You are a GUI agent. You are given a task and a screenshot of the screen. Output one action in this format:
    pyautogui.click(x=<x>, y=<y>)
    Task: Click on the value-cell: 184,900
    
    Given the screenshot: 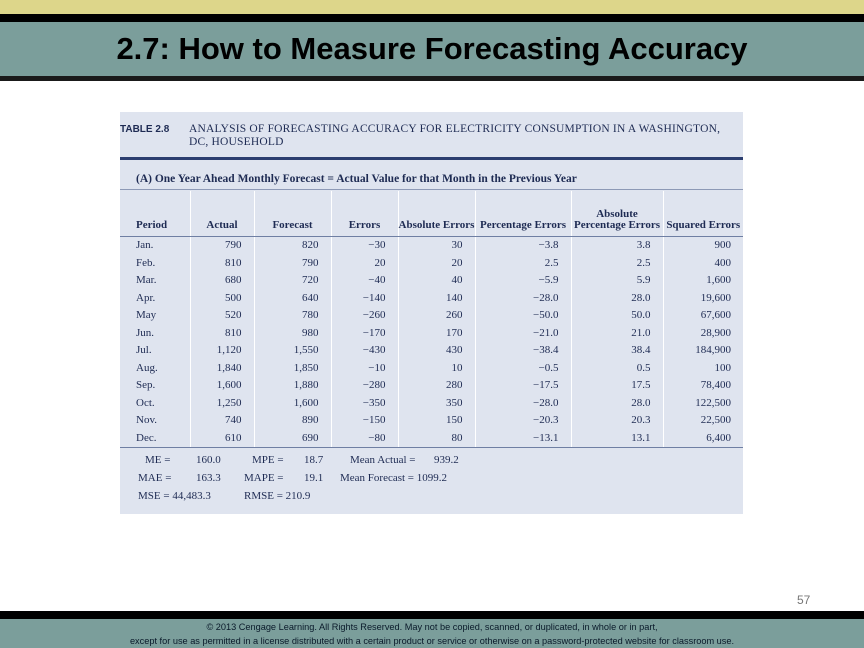 What is the action you would take?
    pyautogui.click(x=702, y=351)
    